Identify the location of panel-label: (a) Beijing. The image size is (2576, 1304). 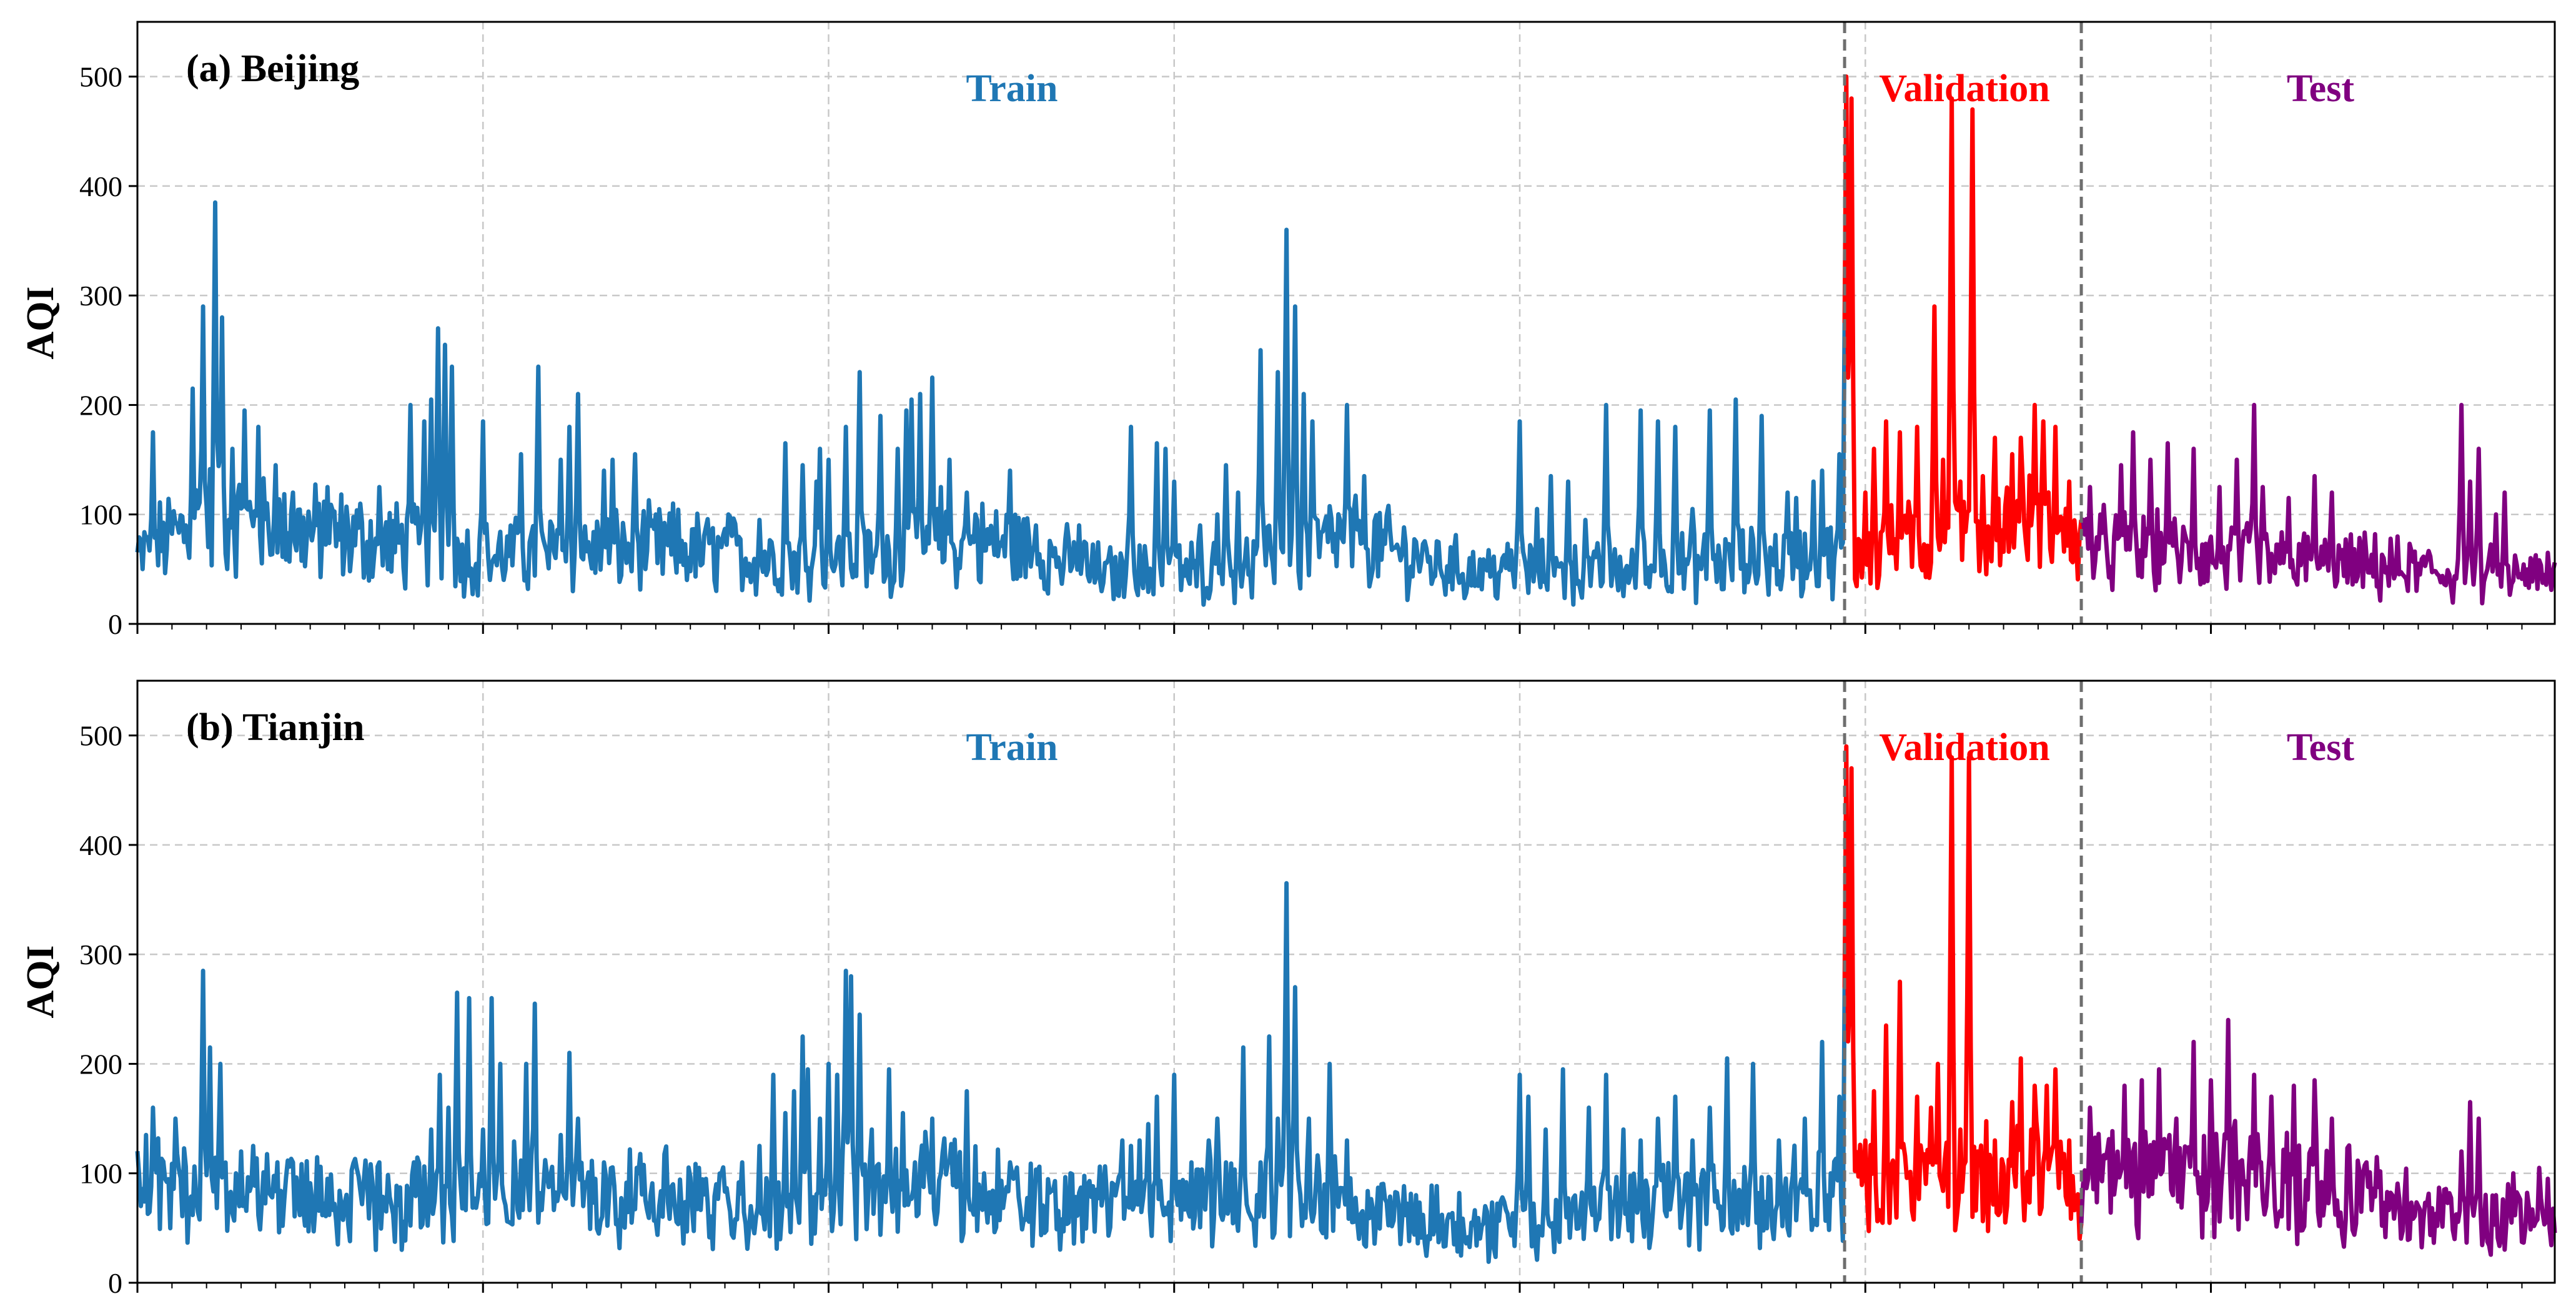
(272, 68).